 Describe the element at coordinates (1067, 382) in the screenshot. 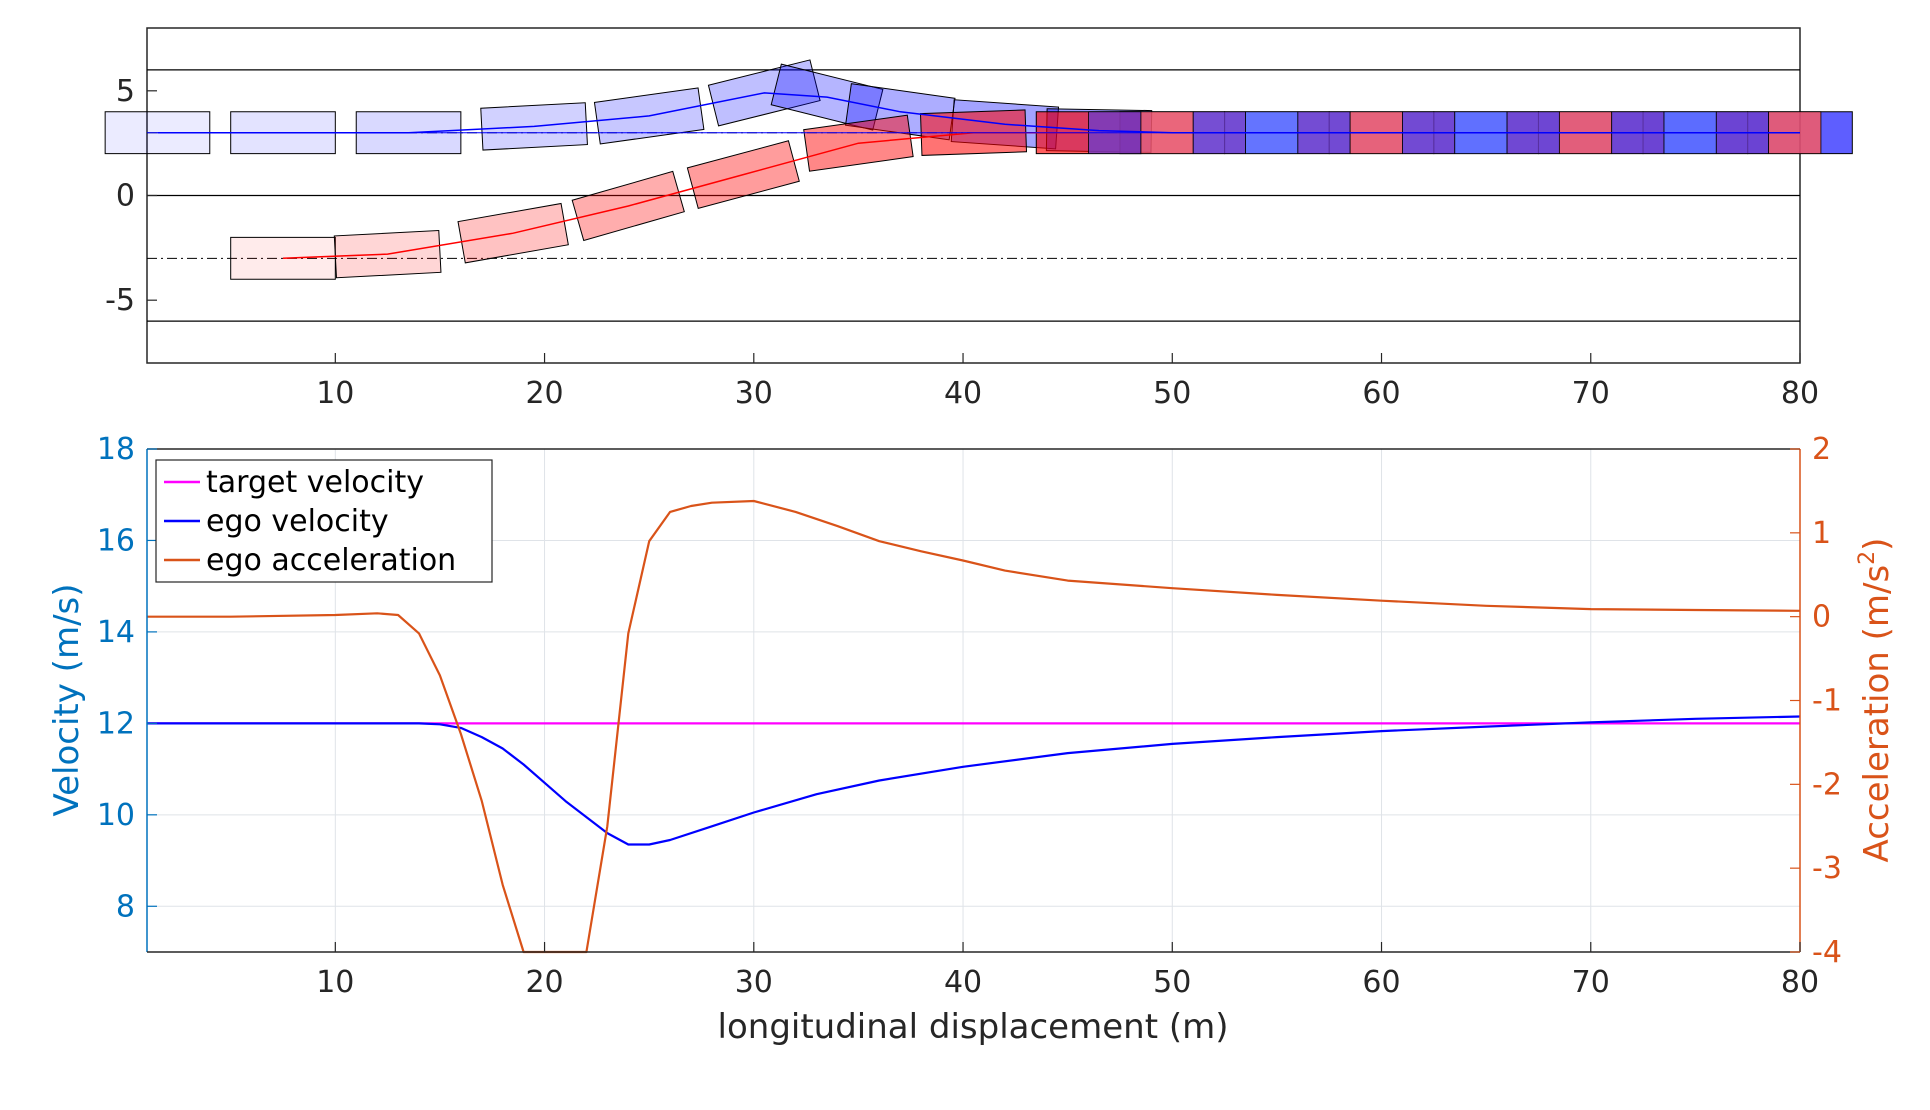

I see `trajectory-x-ticks: 10 20 30 40 50 60 70 80` at that location.